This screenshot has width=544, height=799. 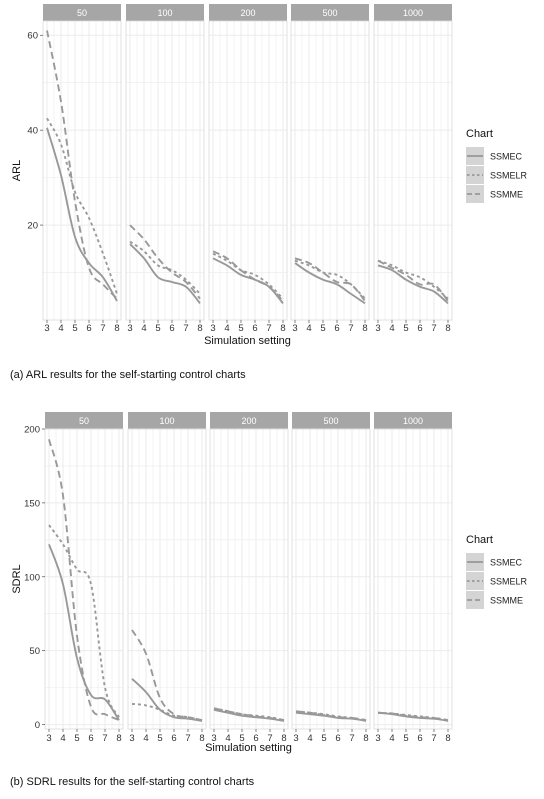 What do you see at coordinates (17, 170) in the screenshot?
I see `y-axis-label: ARL` at bounding box center [17, 170].